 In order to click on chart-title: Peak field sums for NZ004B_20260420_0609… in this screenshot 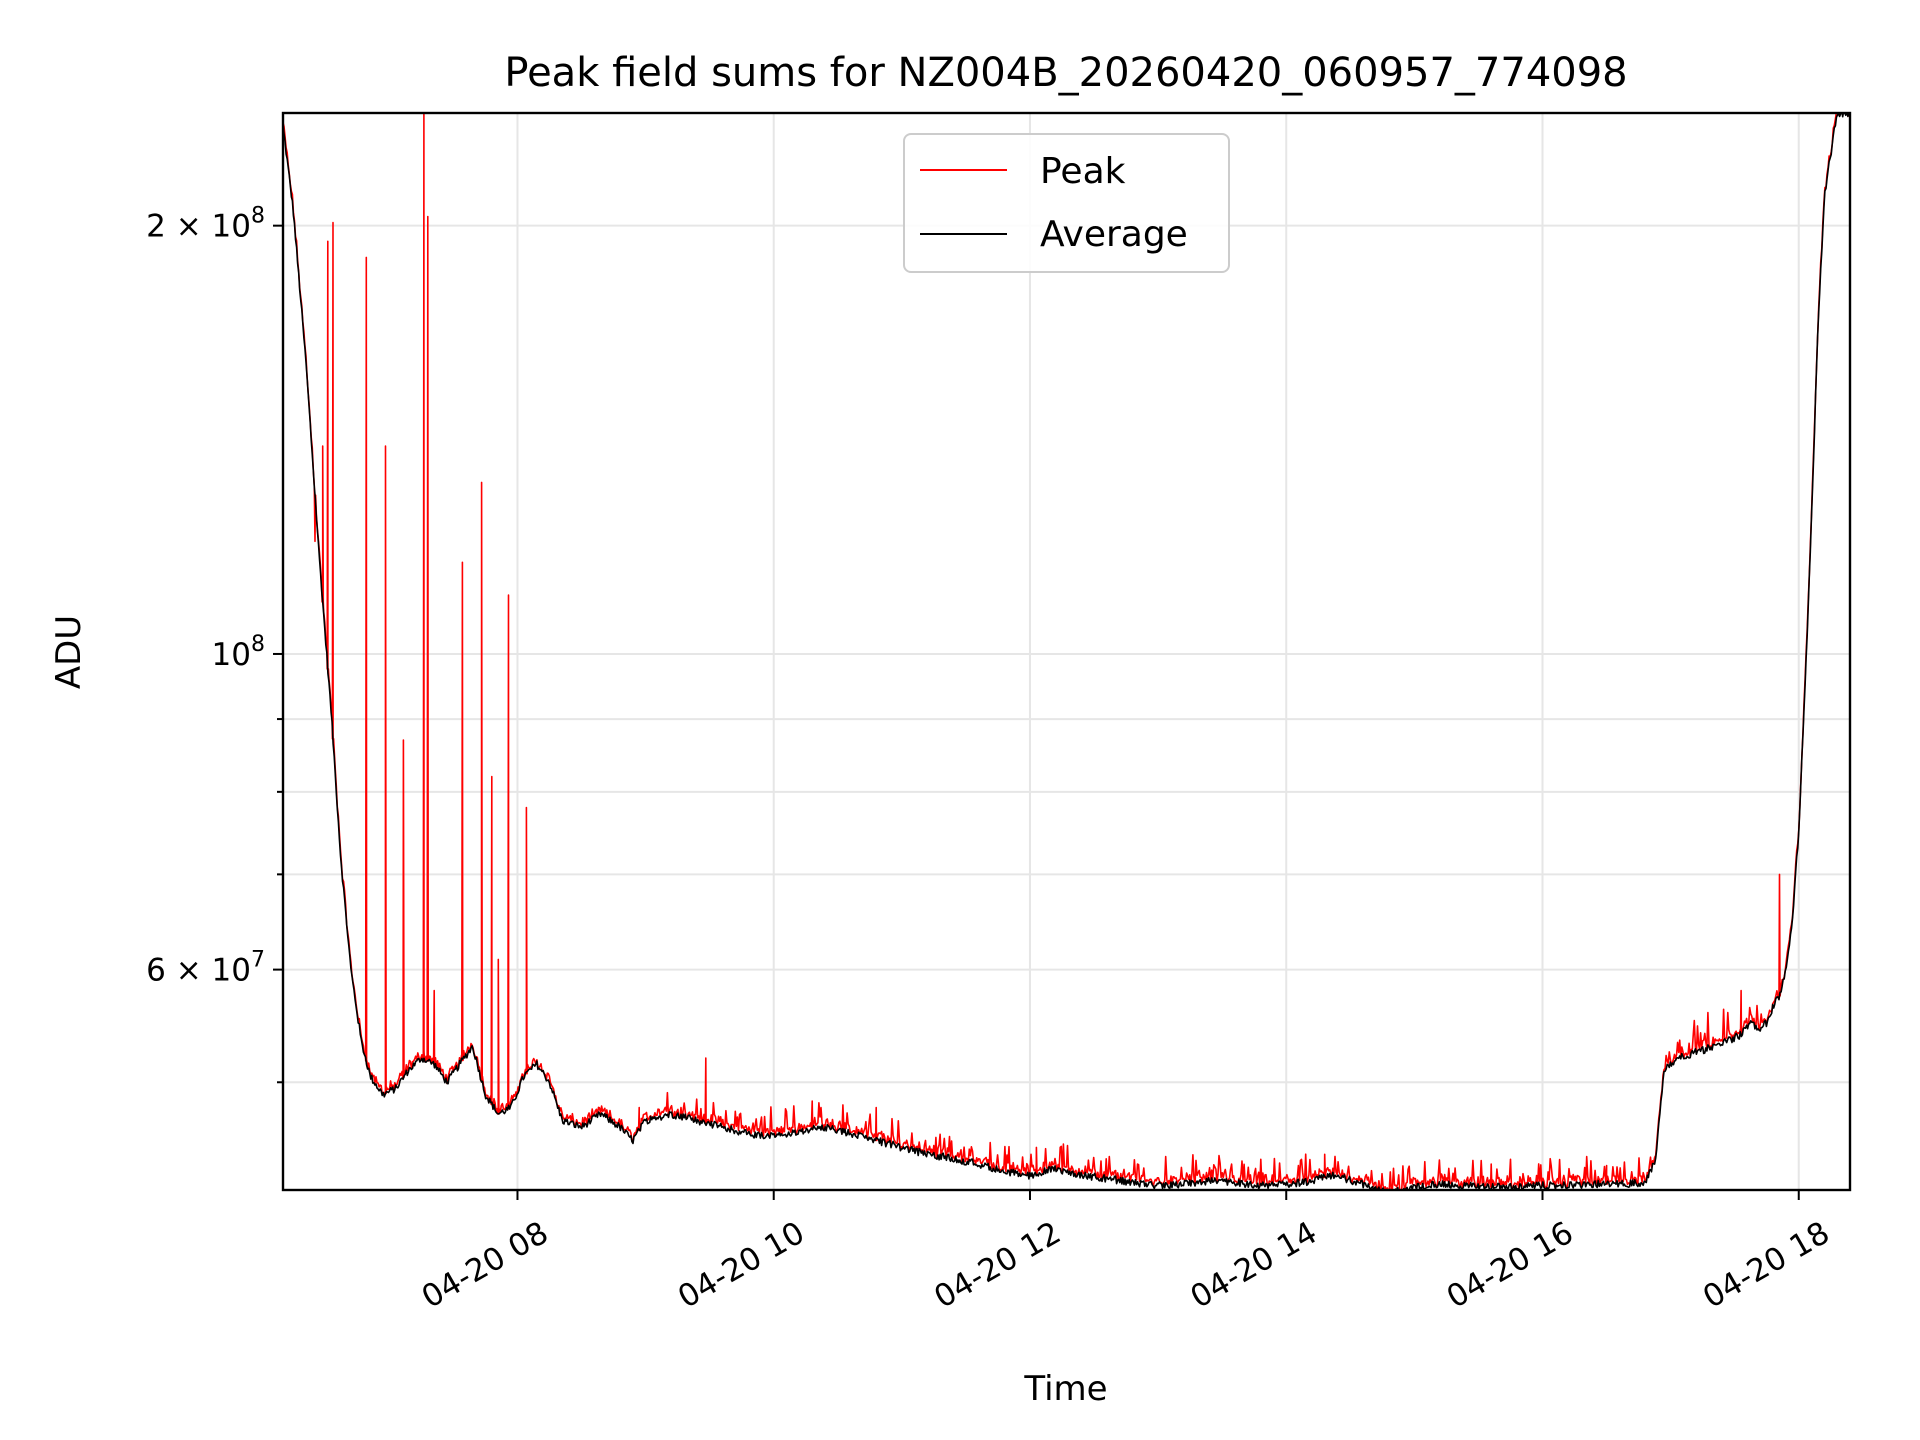, I will do `click(1065, 73)`.